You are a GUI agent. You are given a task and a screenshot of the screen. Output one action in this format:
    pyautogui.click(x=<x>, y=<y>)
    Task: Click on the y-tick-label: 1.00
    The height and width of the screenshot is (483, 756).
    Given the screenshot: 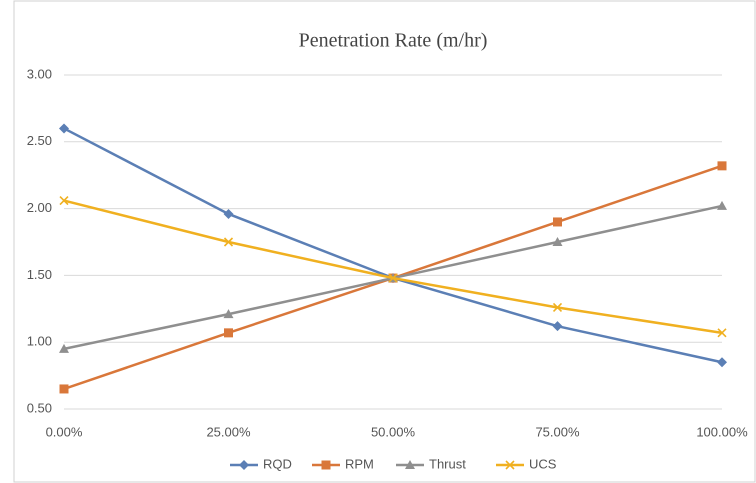 What is the action you would take?
    pyautogui.click(x=39, y=341)
    